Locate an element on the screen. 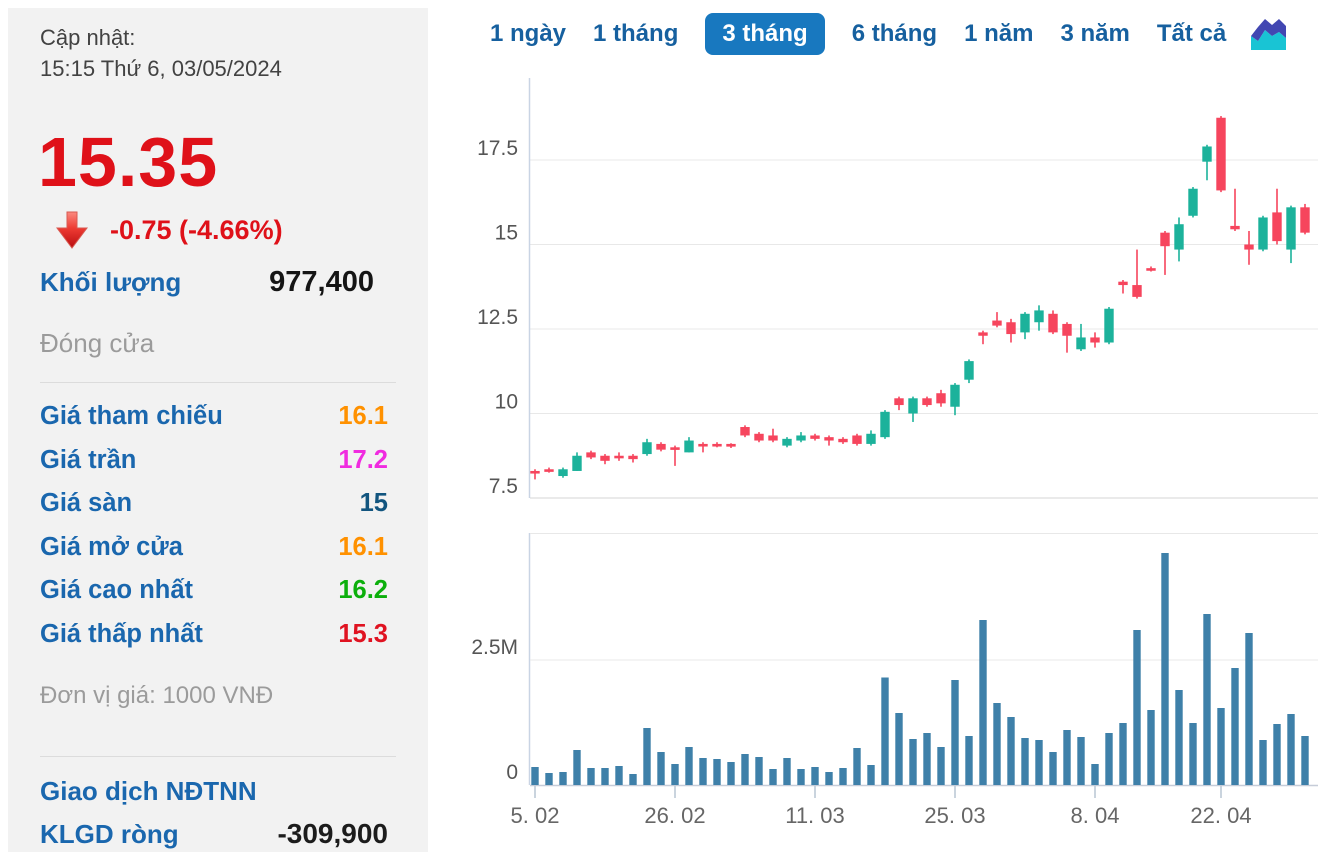 The image size is (1326, 852). stat-row: Giá tham chiếu 16.1 is located at coordinates (214, 424).